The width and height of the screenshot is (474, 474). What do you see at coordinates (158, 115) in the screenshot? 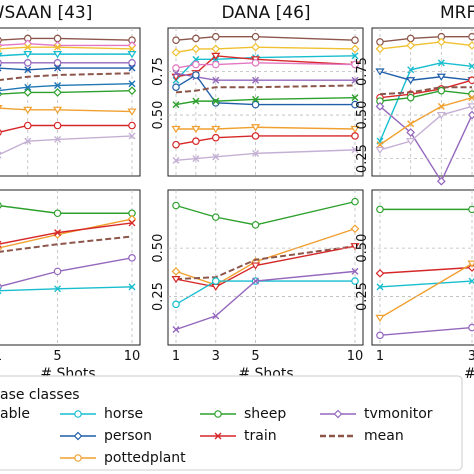
I see `panel-1-top-ytick-0: 0.50` at bounding box center [158, 115].